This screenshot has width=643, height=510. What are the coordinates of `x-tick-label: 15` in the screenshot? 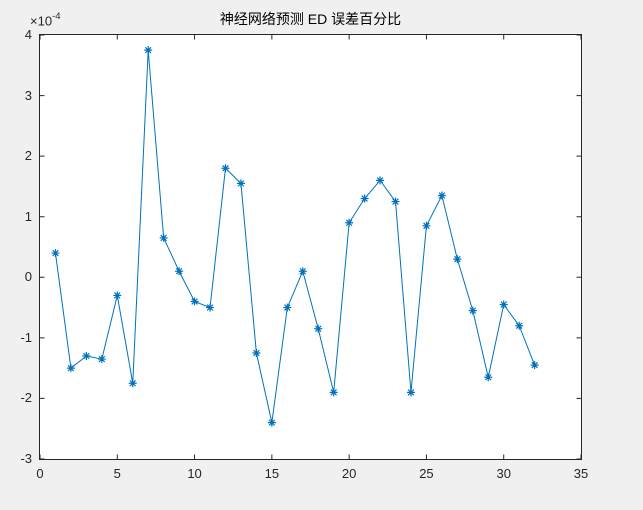 It's located at (272, 473).